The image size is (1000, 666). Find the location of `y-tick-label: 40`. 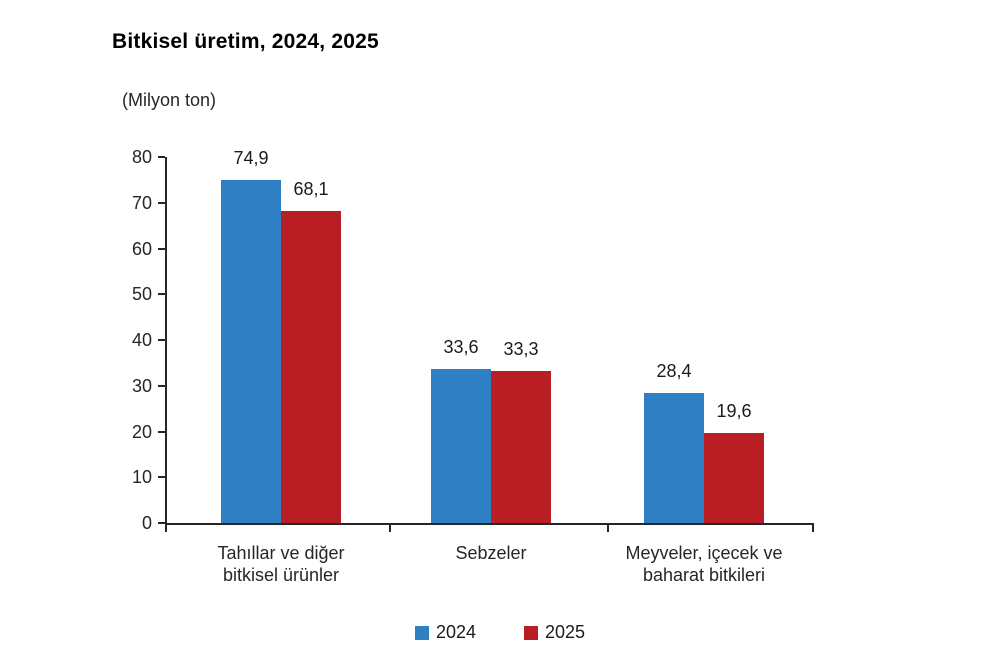

y-tick-label: 40 is located at coordinates (141, 340).